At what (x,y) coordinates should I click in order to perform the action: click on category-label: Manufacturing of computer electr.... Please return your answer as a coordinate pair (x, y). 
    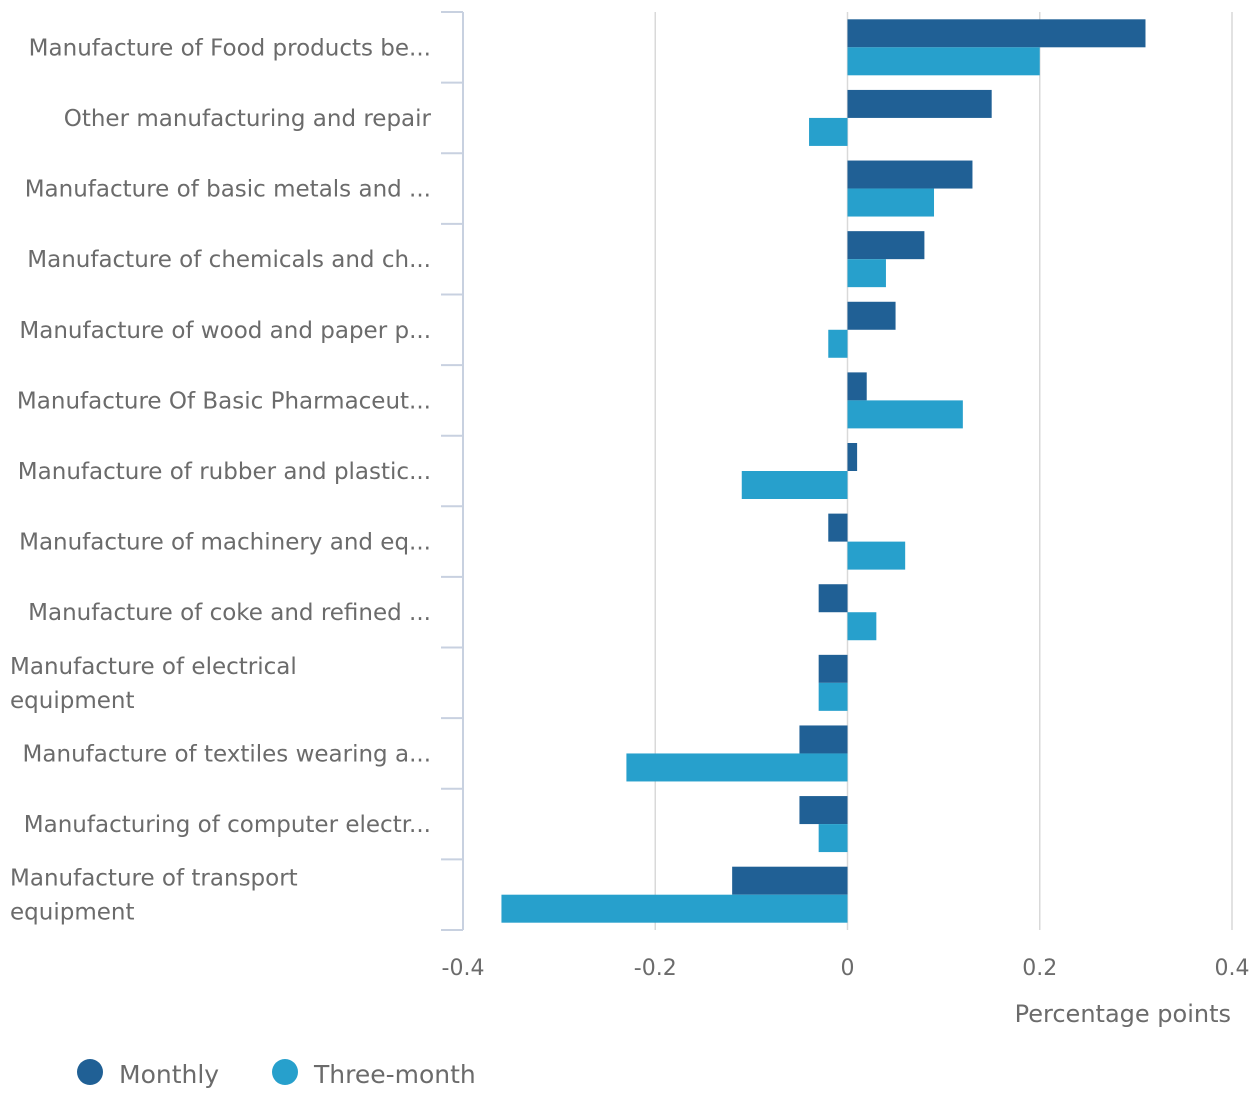
    Looking at the image, I should click on (227, 825).